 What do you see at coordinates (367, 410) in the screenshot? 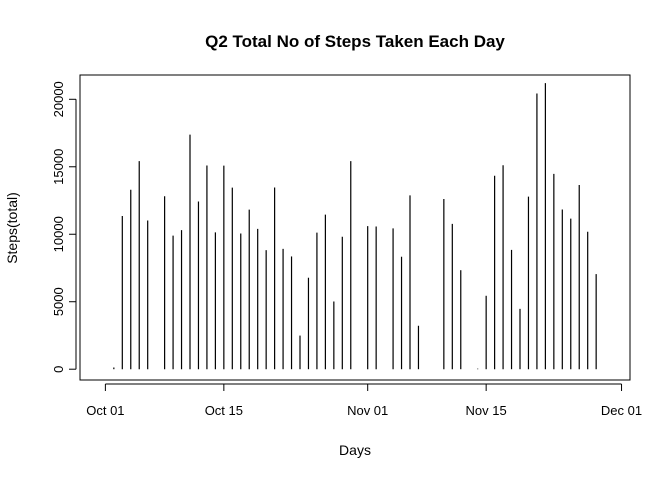
I see `x-tick-label: Nov 01` at bounding box center [367, 410].